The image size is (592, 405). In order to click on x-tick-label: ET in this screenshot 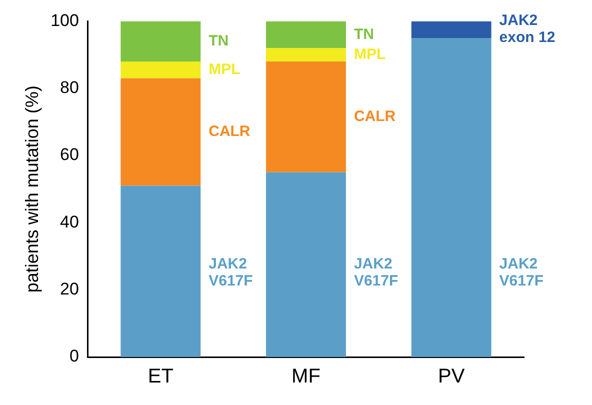, I will do `click(161, 377)`.